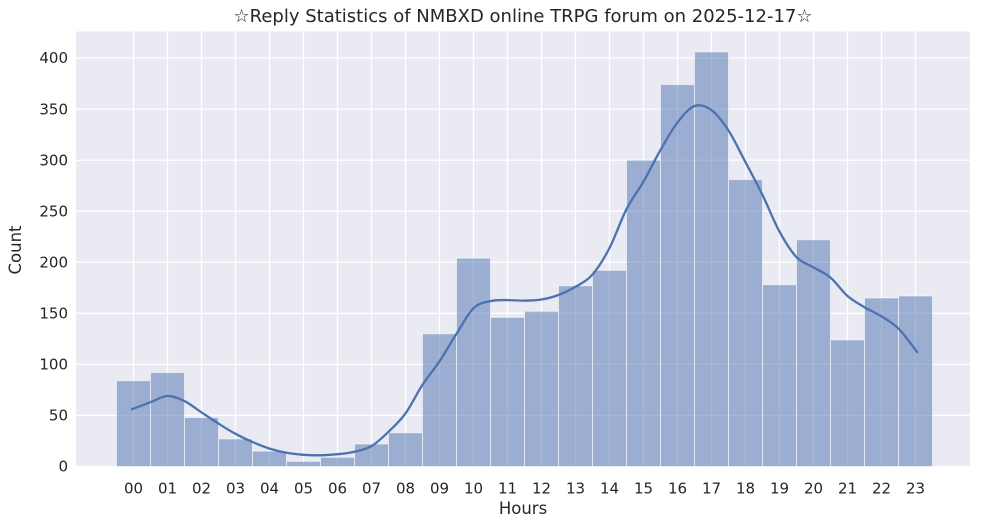 This screenshot has height=529, width=984. I want to click on x-tick-label: 06, so click(337, 489).